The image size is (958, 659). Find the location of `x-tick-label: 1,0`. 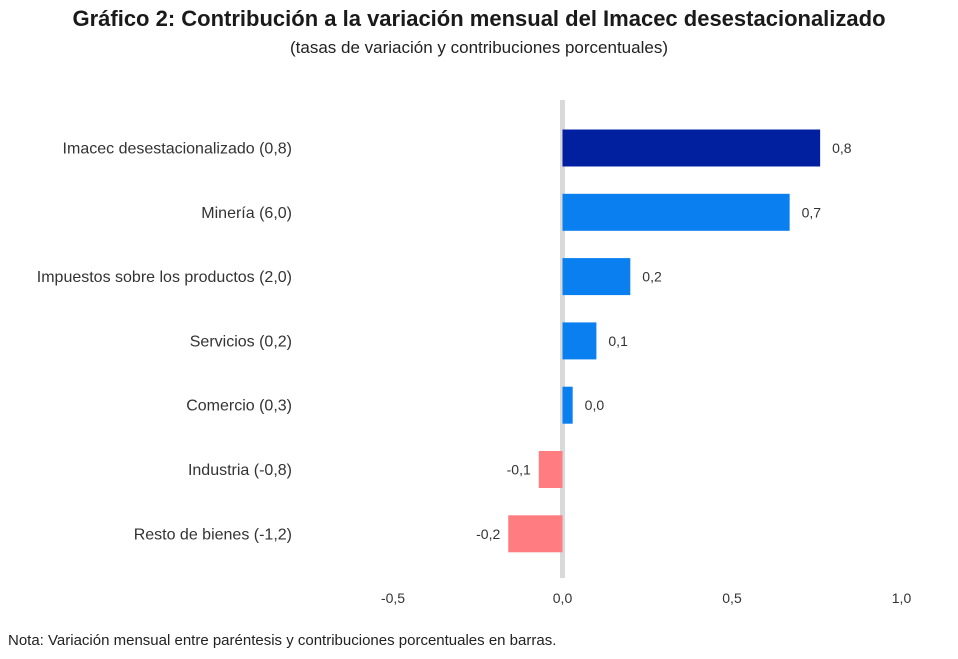

x-tick-label: 1,0 is located at coordinates (902, 598).